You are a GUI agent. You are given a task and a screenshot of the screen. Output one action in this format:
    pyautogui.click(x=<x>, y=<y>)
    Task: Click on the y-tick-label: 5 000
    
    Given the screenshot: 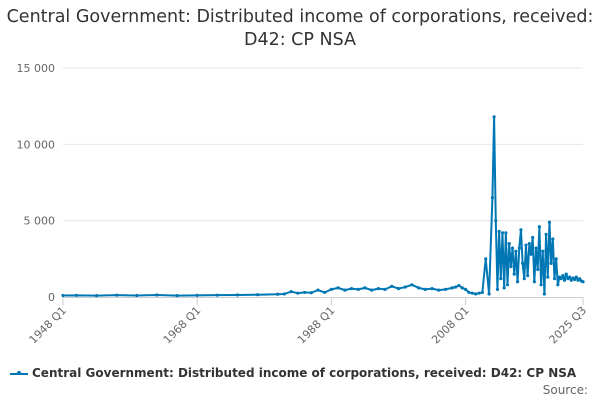 What is the action you would take?
    pyautogui.click(x=40, y=221)
    